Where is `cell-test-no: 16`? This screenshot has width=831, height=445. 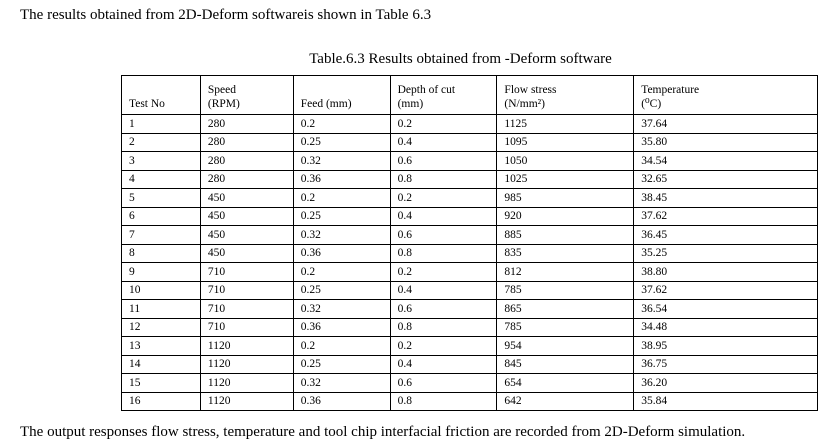
cell-test-no: 16 is located at coordinates (161, 401).